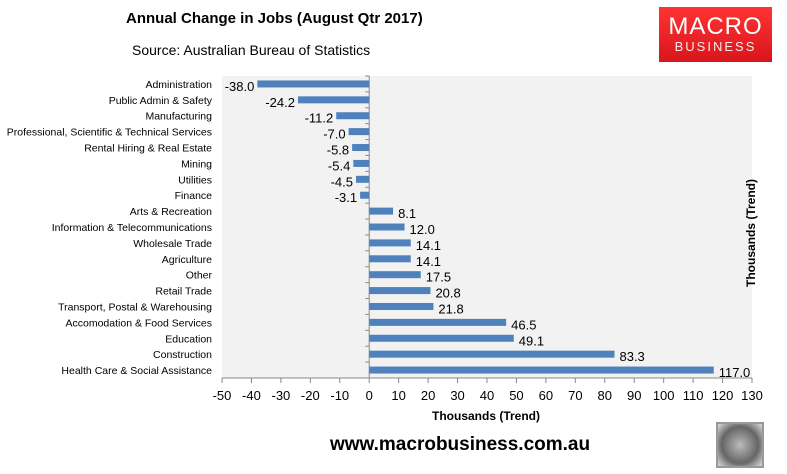  I want to click on website-url: www.macrobusiness.com.au, so click(460, 444).